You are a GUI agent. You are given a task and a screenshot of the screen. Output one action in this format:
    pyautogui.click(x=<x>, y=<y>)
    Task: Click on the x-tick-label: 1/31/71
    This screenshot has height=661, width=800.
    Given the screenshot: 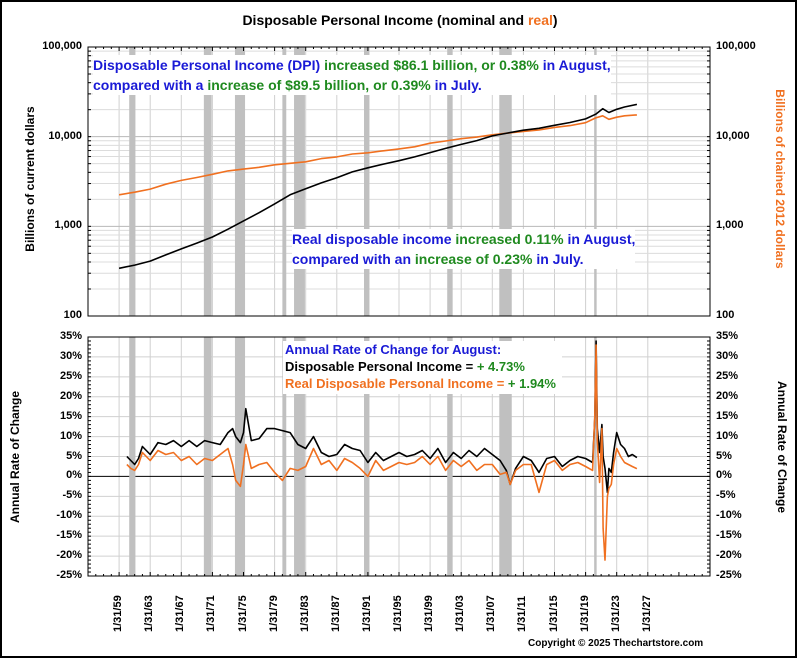 What is the action you would take?
    pyautogui.click(x=211, y=613)
    